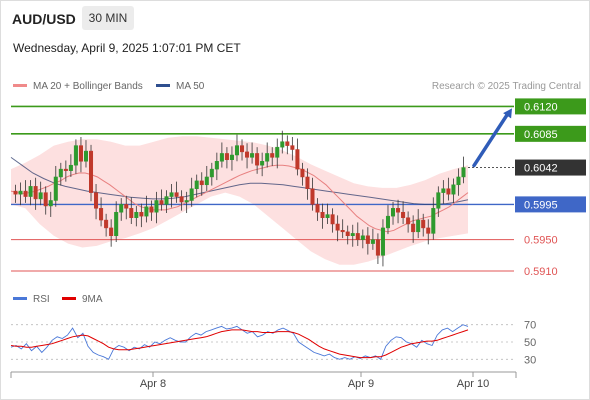  Describe the element at coordinates (550, 204) in the screenshot. I see `level-label-0.5995-bg` at that location.